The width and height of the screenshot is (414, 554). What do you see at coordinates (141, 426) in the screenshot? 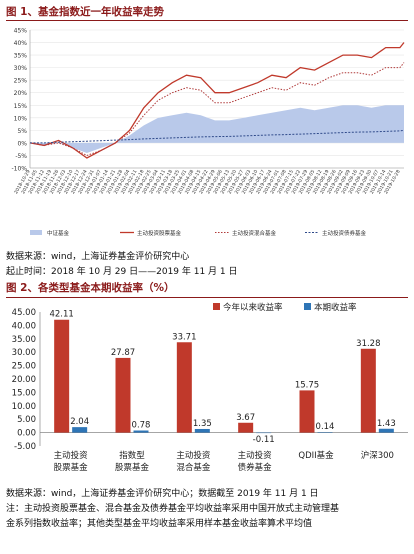
I see `data-label: 0.78` at bounding box center [141, 426].